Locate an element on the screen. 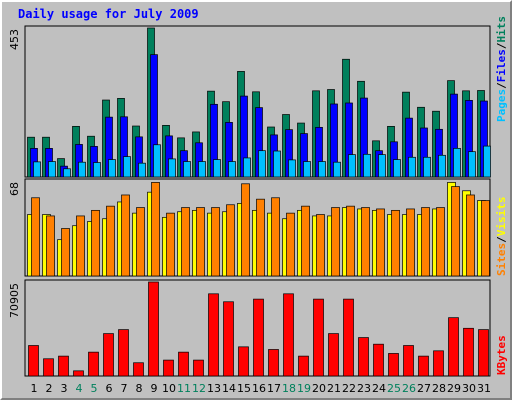 The image size is (512, 400). day-label-8: 8 is located at coordinates (139, 388).